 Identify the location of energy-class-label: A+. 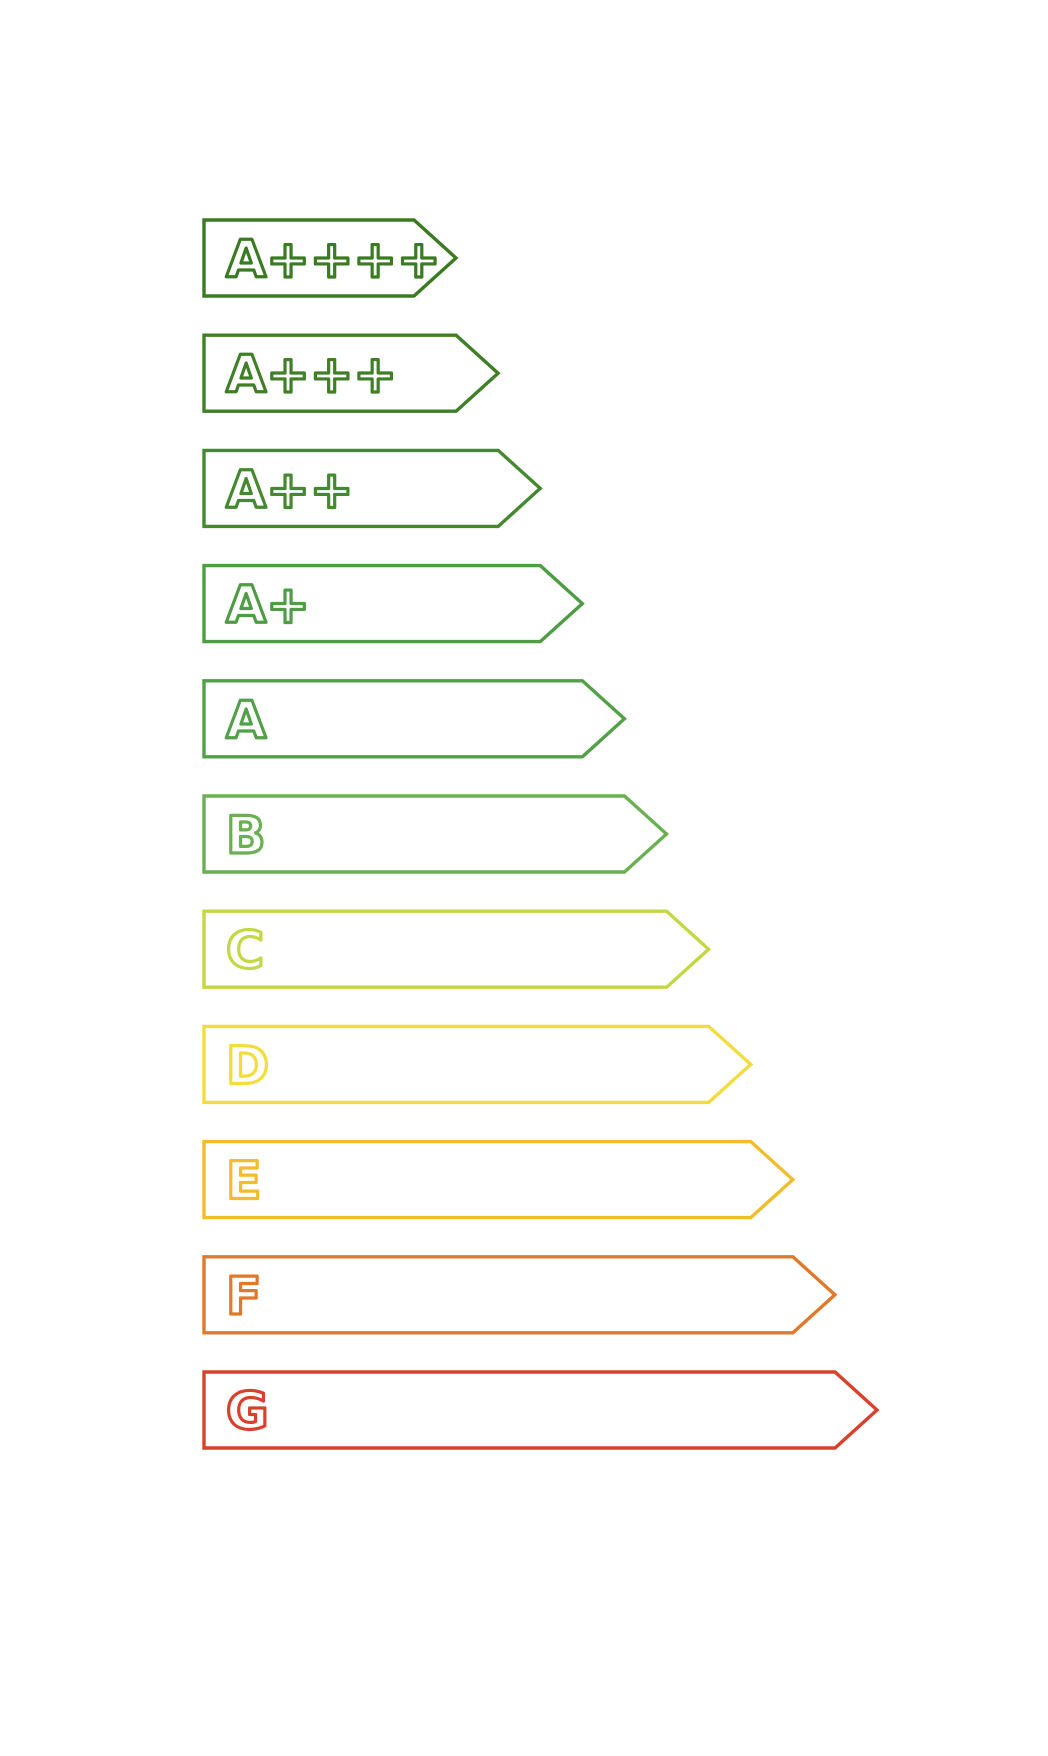
(268, 606).